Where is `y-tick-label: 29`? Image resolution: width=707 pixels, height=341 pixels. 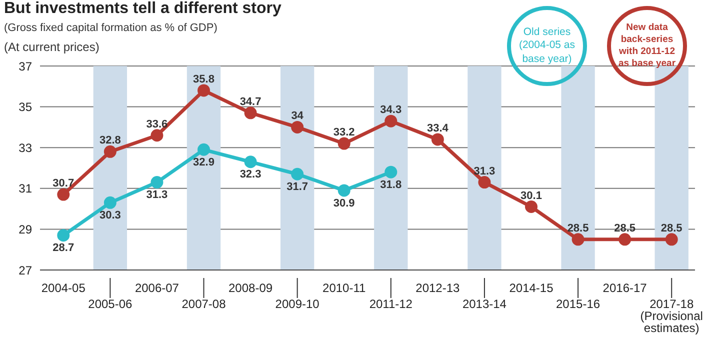
y-tick-label: 29 is located at coordinates (25, 229).